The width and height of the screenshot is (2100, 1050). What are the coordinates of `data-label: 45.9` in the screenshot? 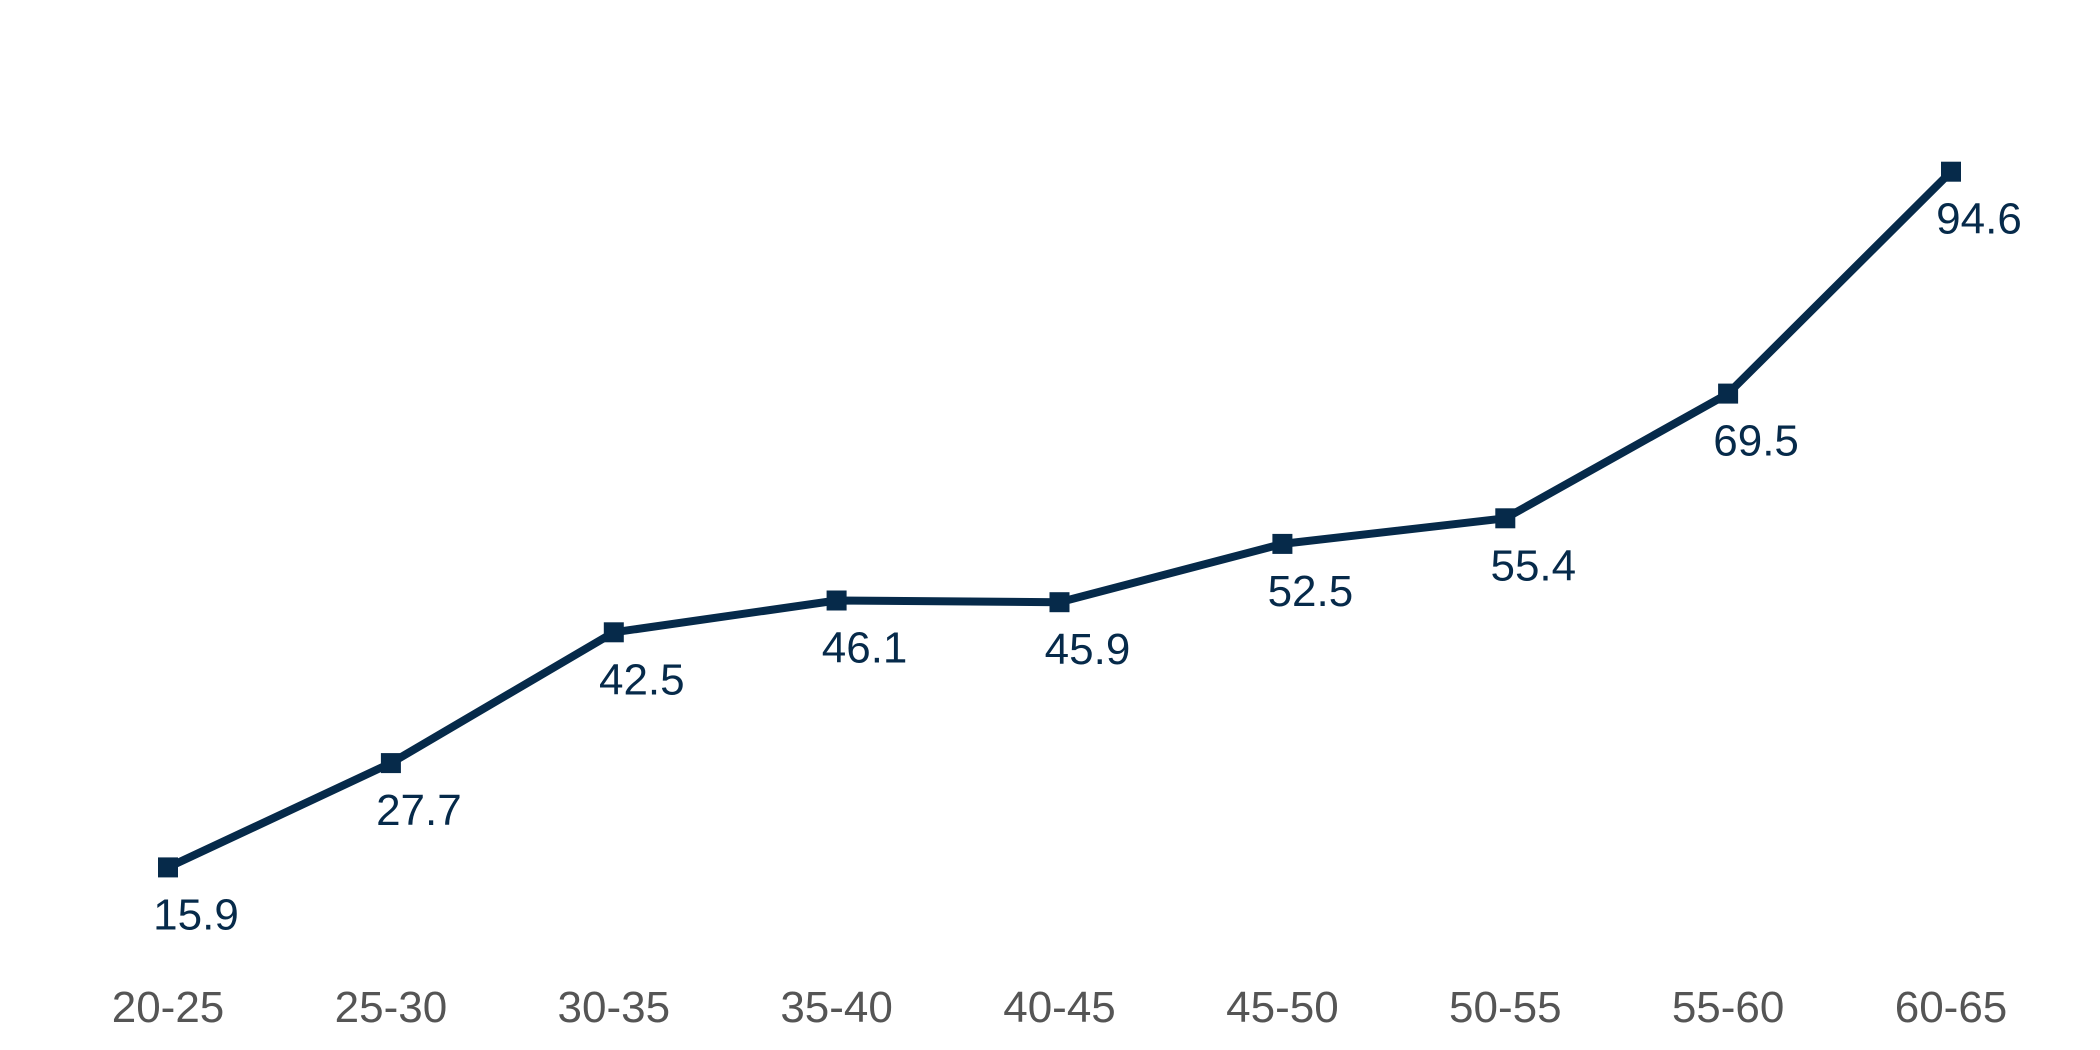 It's located at (1088, 649).